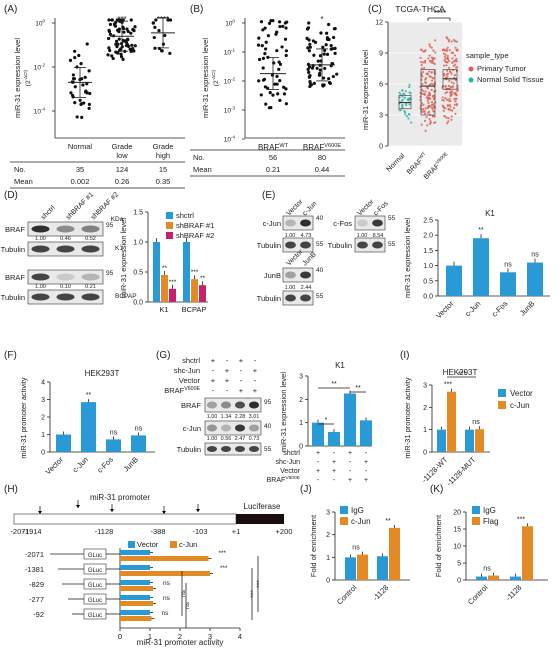 This screenshot has width=560, height=651. What do you see at coordinates (272, 275) in the screenshot?
I see `e-row-label: JunB` at bounding box center [272, 275].